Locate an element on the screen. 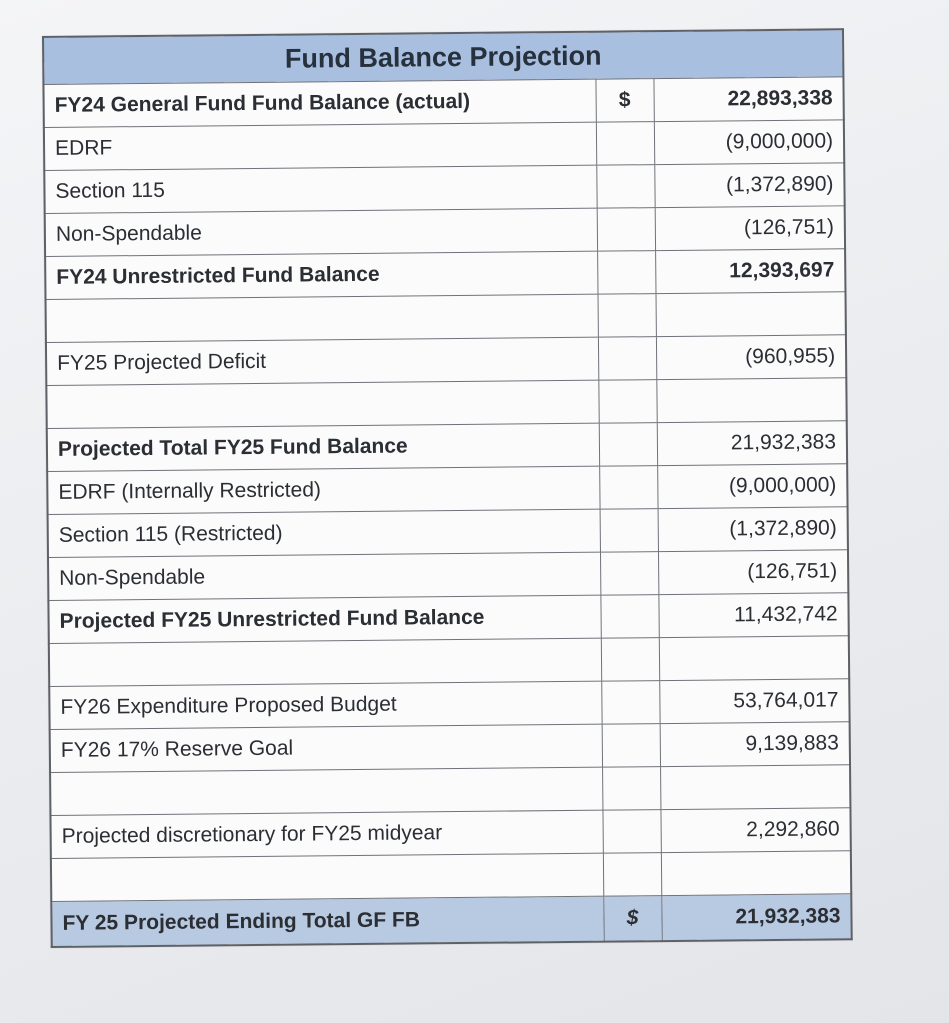 This screenshot has height=1023, width=949. title-row: Fund Balance Projection is located at coordinates (443, 57).